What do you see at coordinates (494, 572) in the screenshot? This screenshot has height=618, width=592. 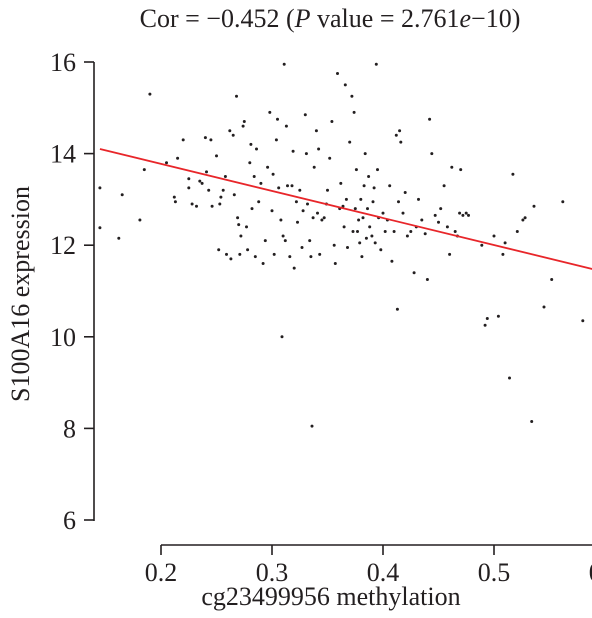 I see `x-tick-label: 0.5` at bounding box center [494, 572].